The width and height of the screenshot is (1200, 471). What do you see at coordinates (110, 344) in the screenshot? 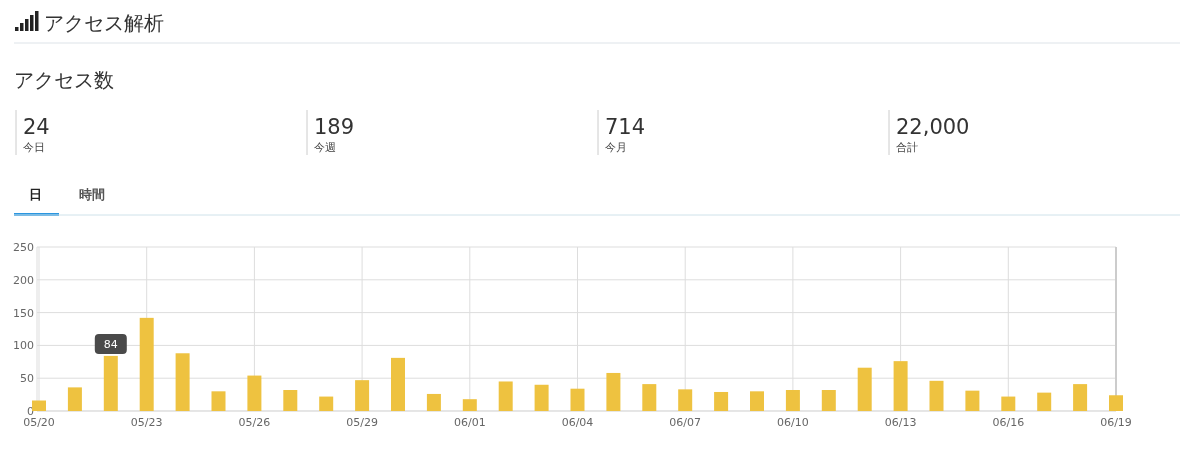
I see `data-label: 84` at bounding box center [110, 344].